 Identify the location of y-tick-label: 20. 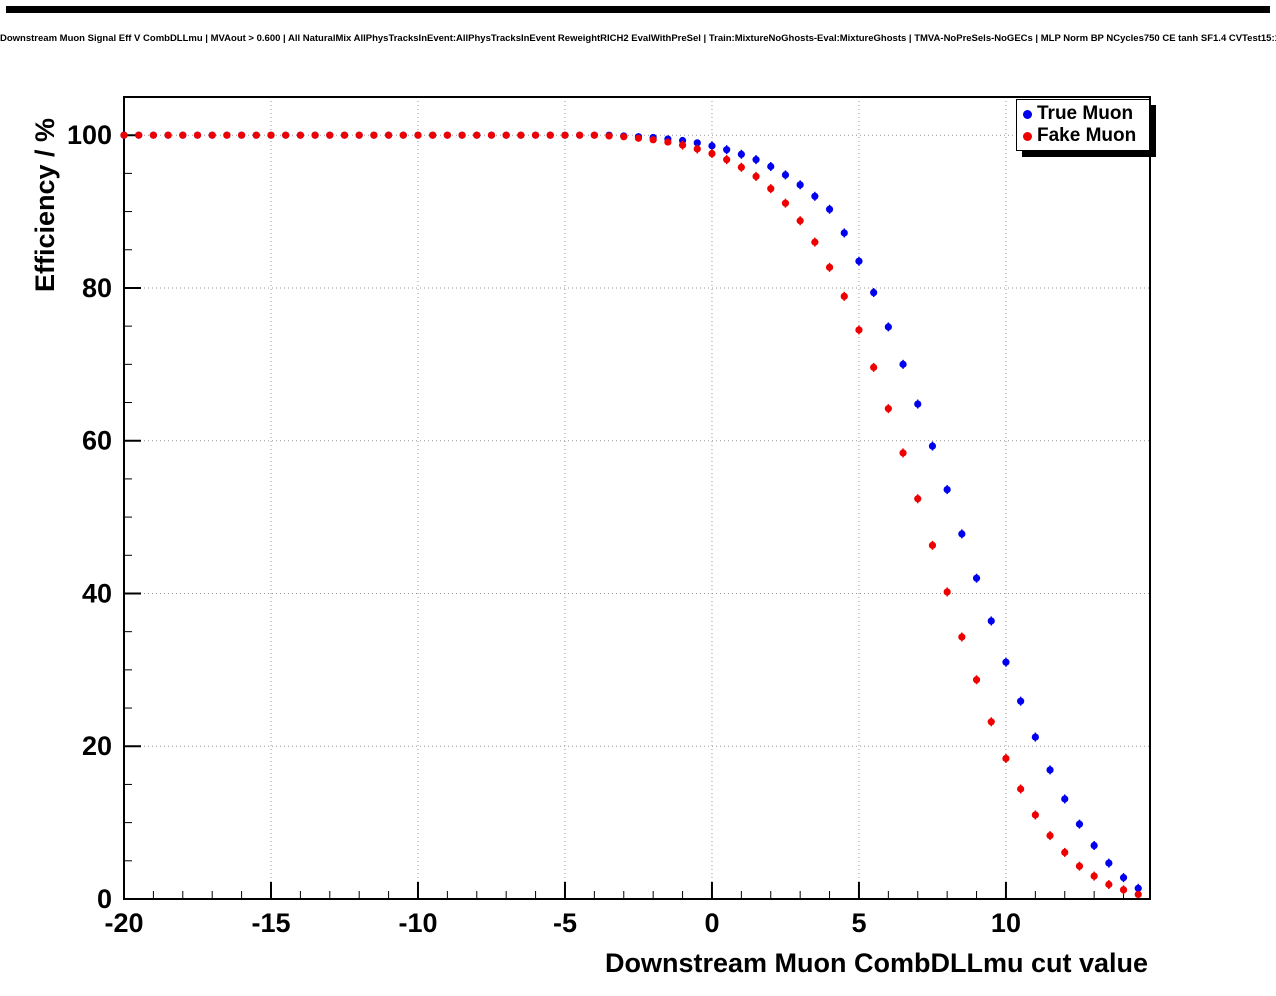
(97, 746).